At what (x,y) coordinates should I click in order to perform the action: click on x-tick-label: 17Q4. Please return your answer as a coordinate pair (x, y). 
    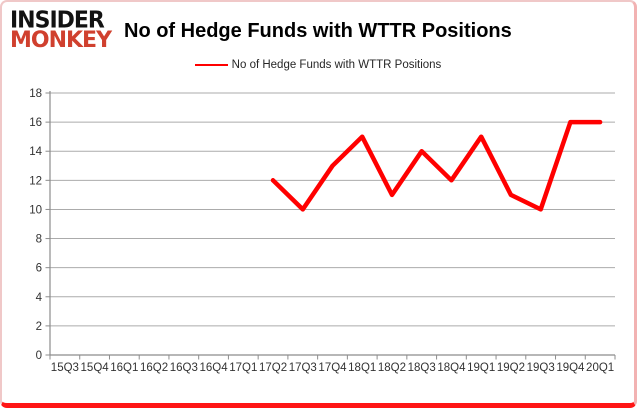
    Looking at the image, I should click on (332, 368).